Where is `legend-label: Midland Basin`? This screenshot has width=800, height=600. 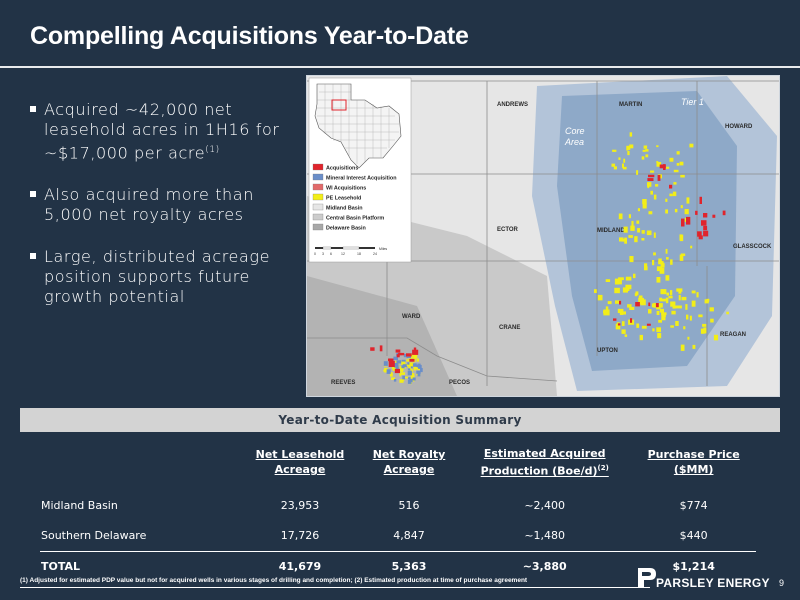 legend-label: Midland Basin is located at coordinates (344, 209).